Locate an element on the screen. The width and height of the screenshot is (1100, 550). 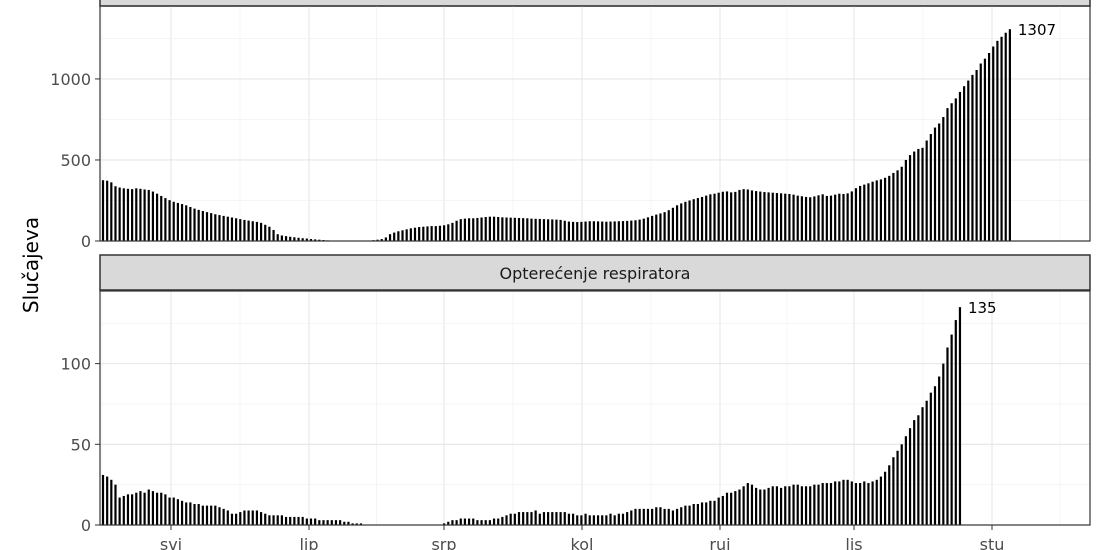
panel-0-y-ticks: 0 500 1000 is located at coordinates (75, 160).